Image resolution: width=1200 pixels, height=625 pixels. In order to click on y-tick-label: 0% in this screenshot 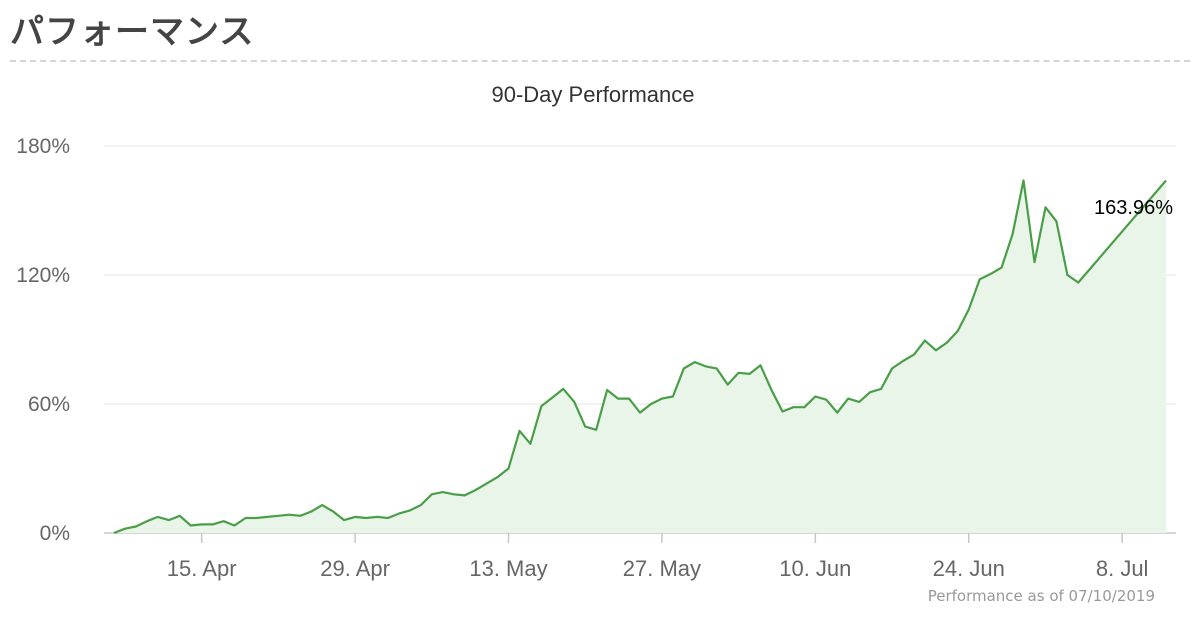, I will do `click(55, 533)`.